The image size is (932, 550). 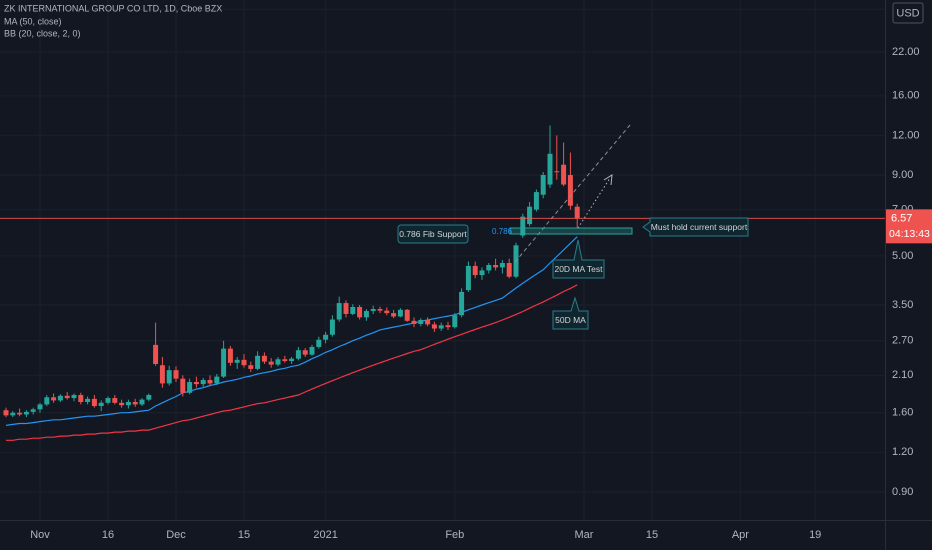 What do you see at coordinates (902, 492) in the screenshot?
I see `y-tick-label: 0.90` at bounding box center [902, 492].